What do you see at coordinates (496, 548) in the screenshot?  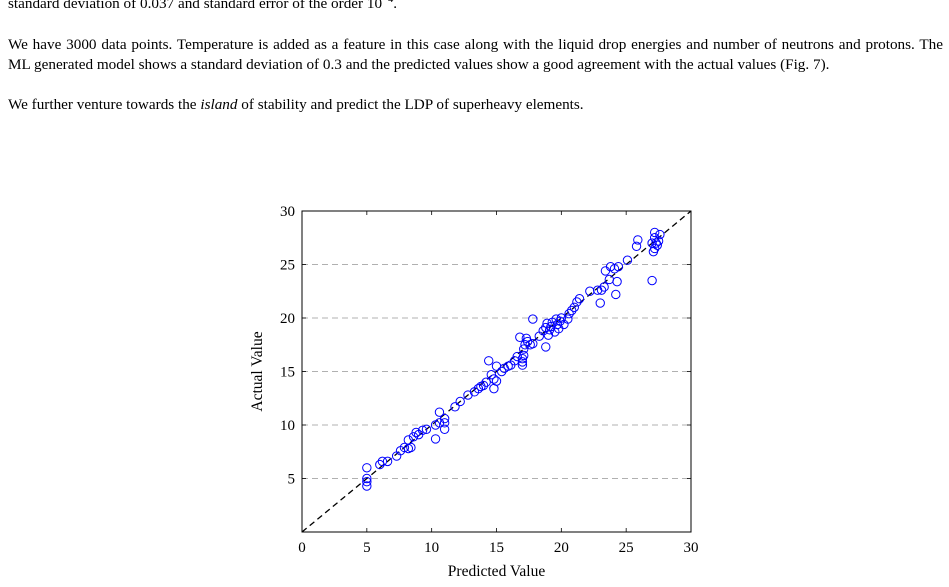 I see `x-tick-label: 15` at bounding box center [496, 548].